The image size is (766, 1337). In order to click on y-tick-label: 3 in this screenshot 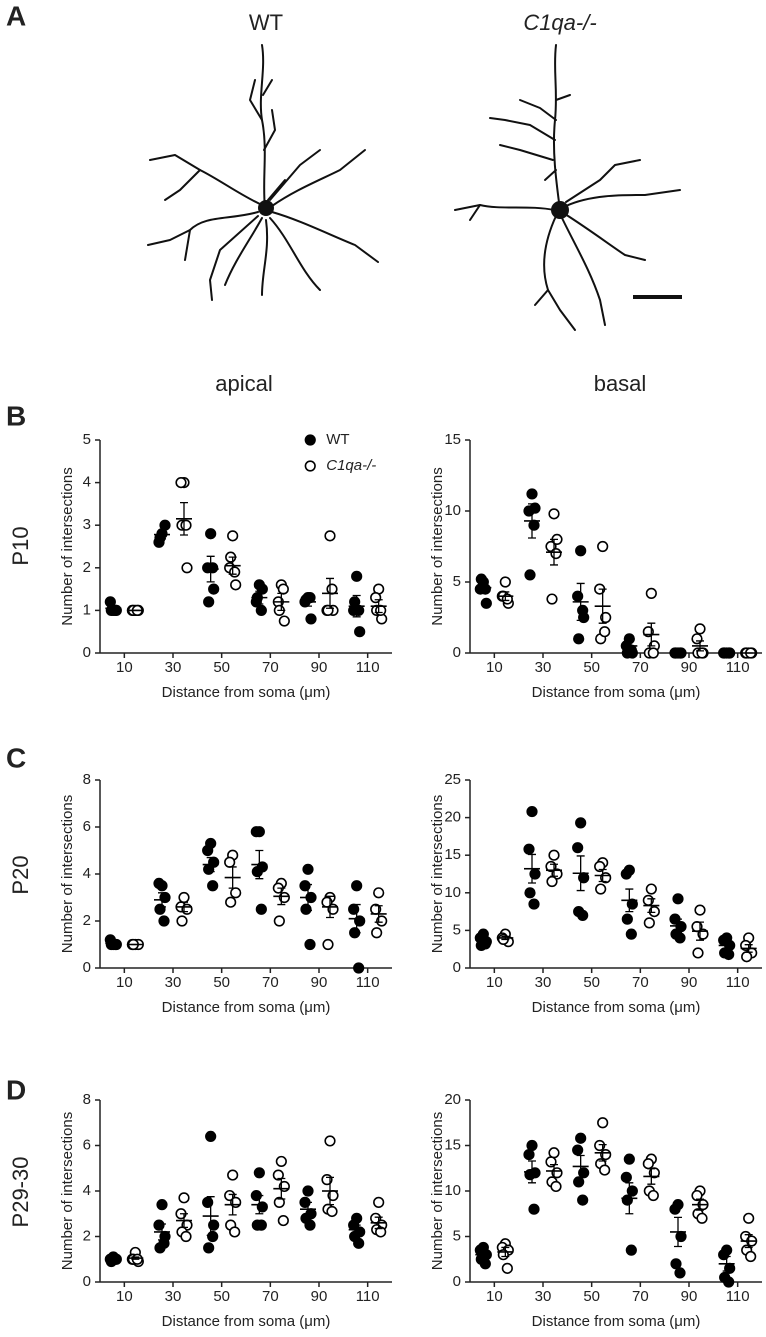, I will do `click(87, 524)`.